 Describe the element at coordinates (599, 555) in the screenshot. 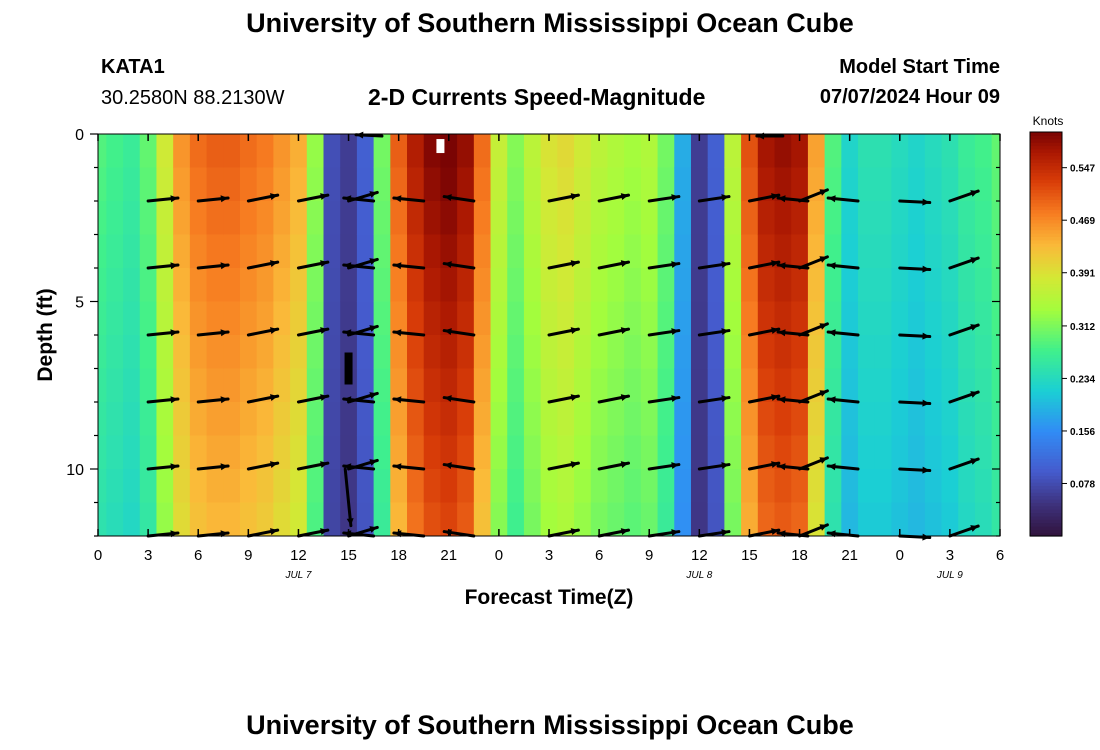

I see `x-tick-label: 6` at that location.